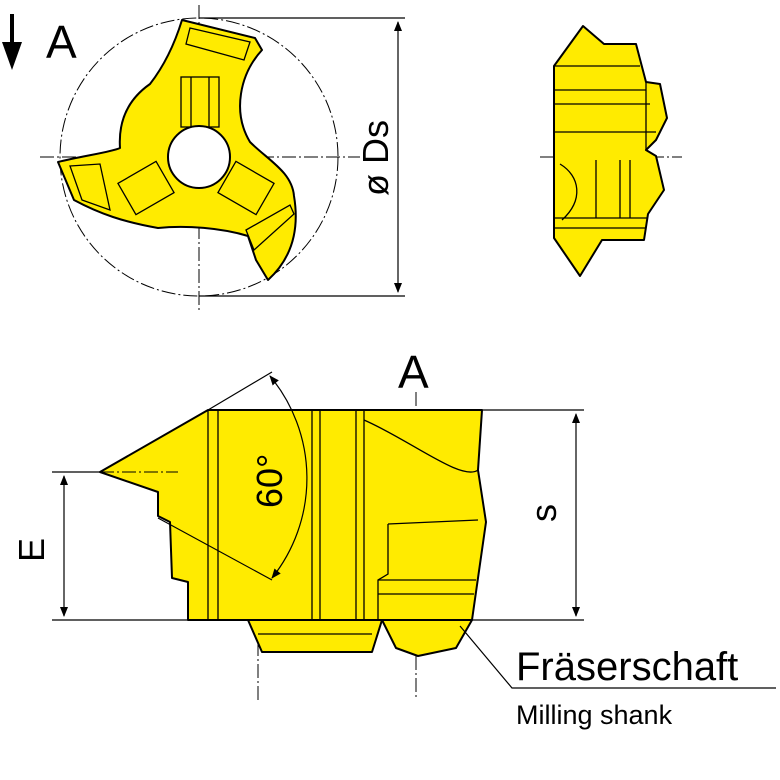 This screenshot has width=780, height=780. Describe the element at coordinates (375, 158) in the screenshot. I see `diameter-label: ø Ds` at that location.